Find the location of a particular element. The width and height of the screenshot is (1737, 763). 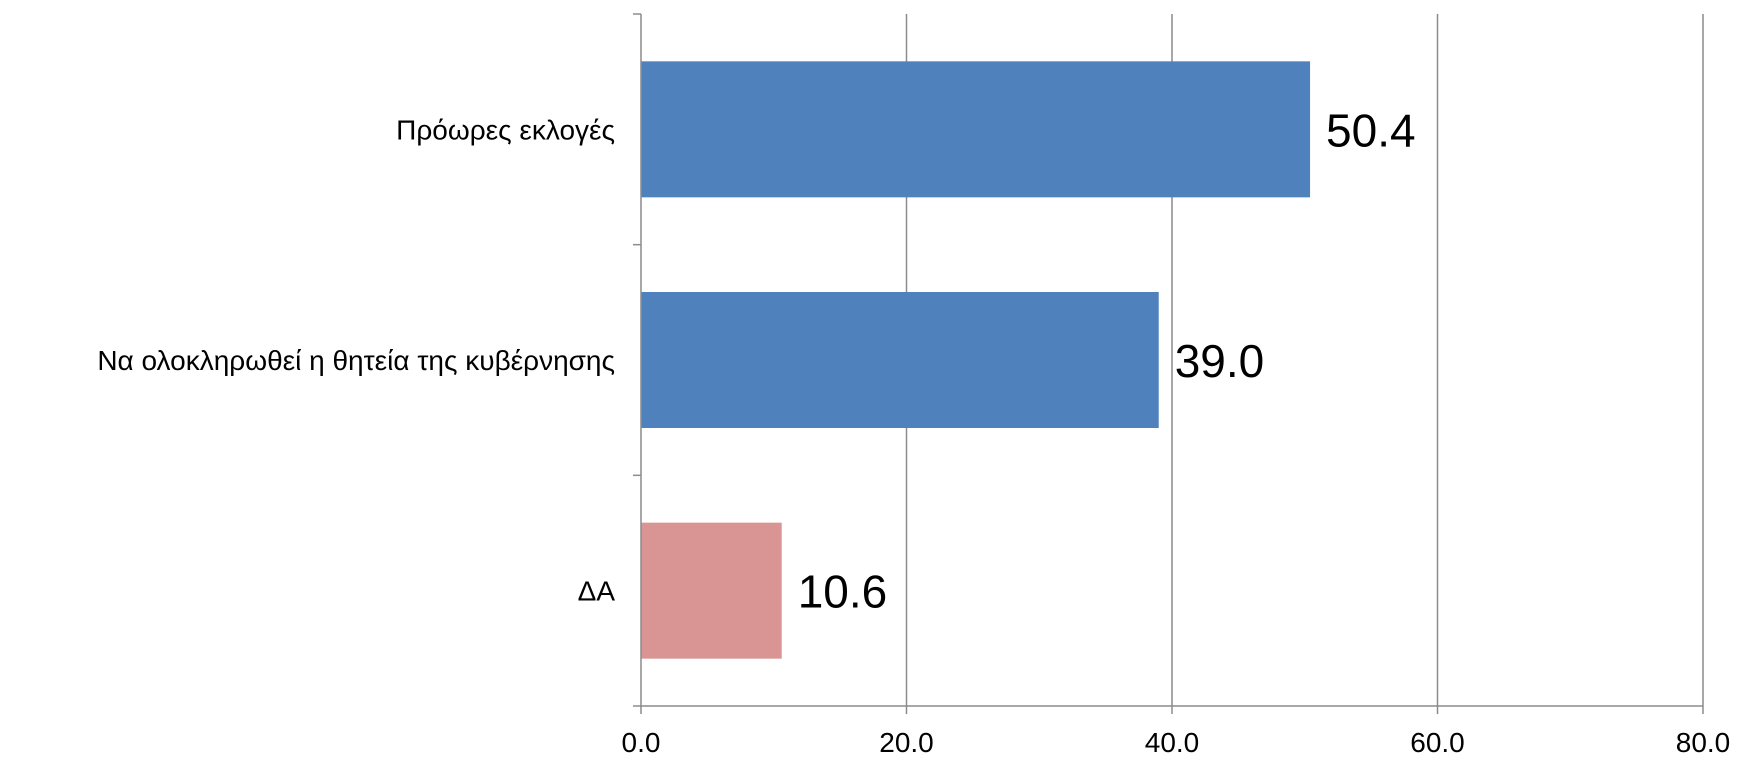

x-tick-label-2: 40.0 is located at coordinates (1172, 742).